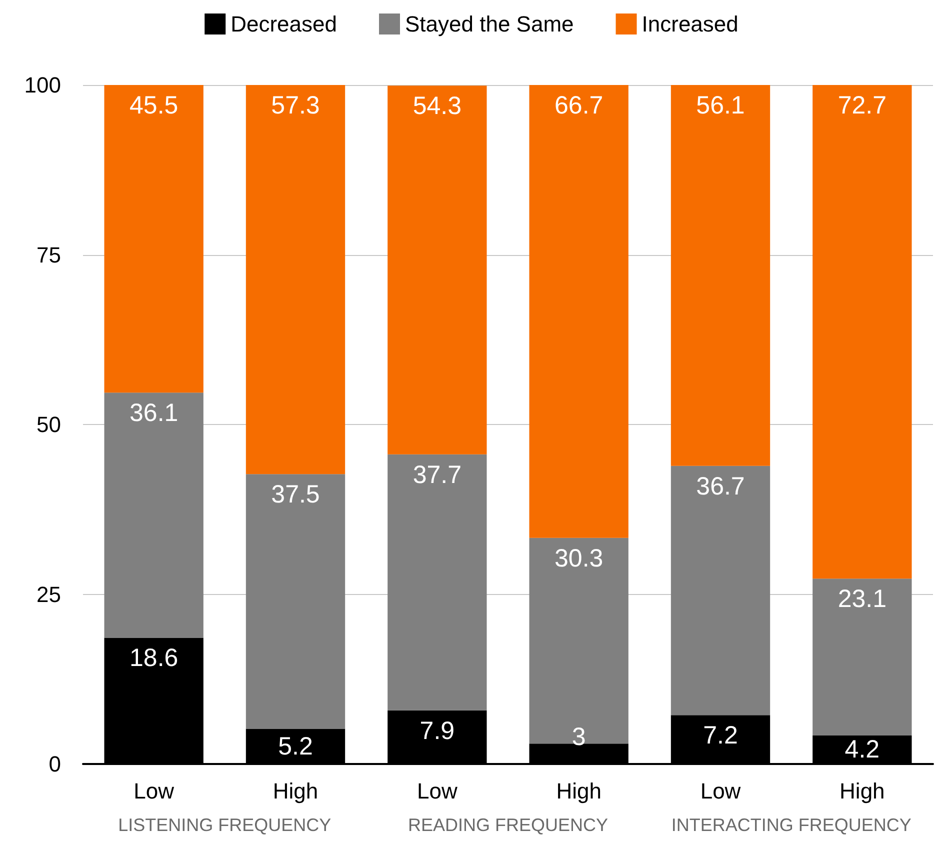 The width and height of the screenshot is (943, 841). Describe the element at coordinates (791, 825) in the screenshot. I see `text: INTERACTING FREQUENCY` at that location.